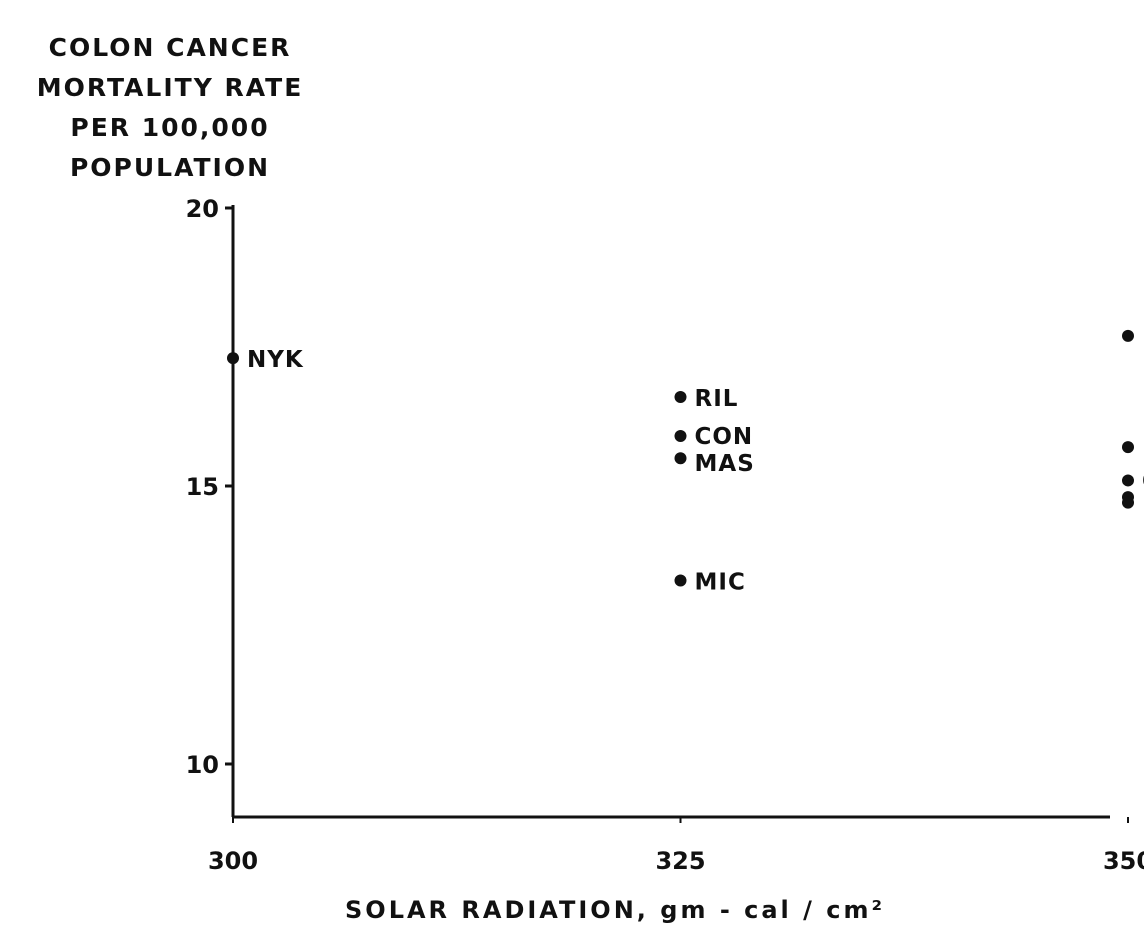  I want to click on data-point-label: CON, so click(724, 437).